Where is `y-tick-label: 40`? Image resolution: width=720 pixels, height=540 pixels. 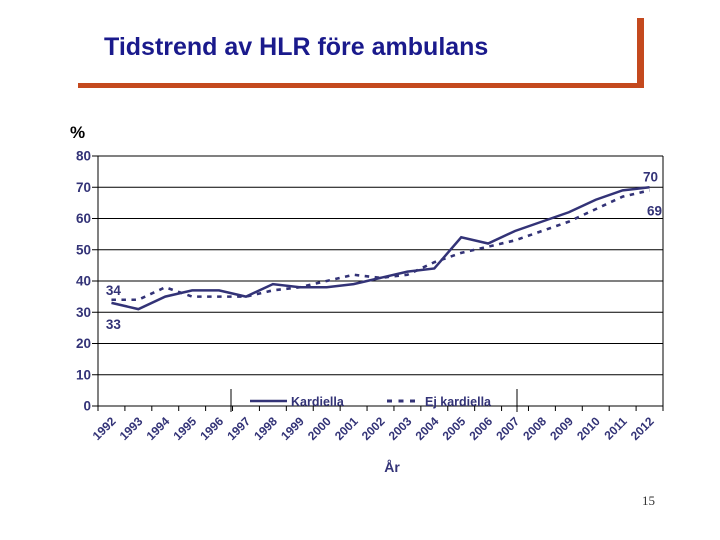 y-tick-label: 40 is located at coordinates (83, 281).